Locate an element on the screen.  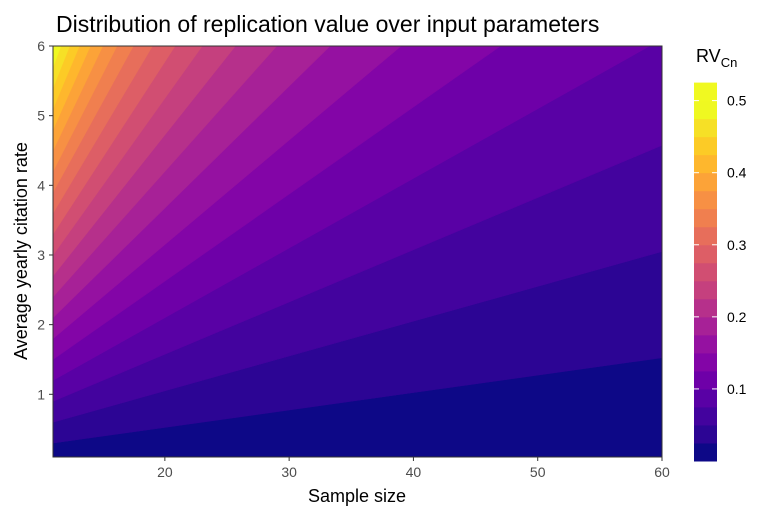
colorbar-tick-label: 0.4 is located at coordinates (737, 173).